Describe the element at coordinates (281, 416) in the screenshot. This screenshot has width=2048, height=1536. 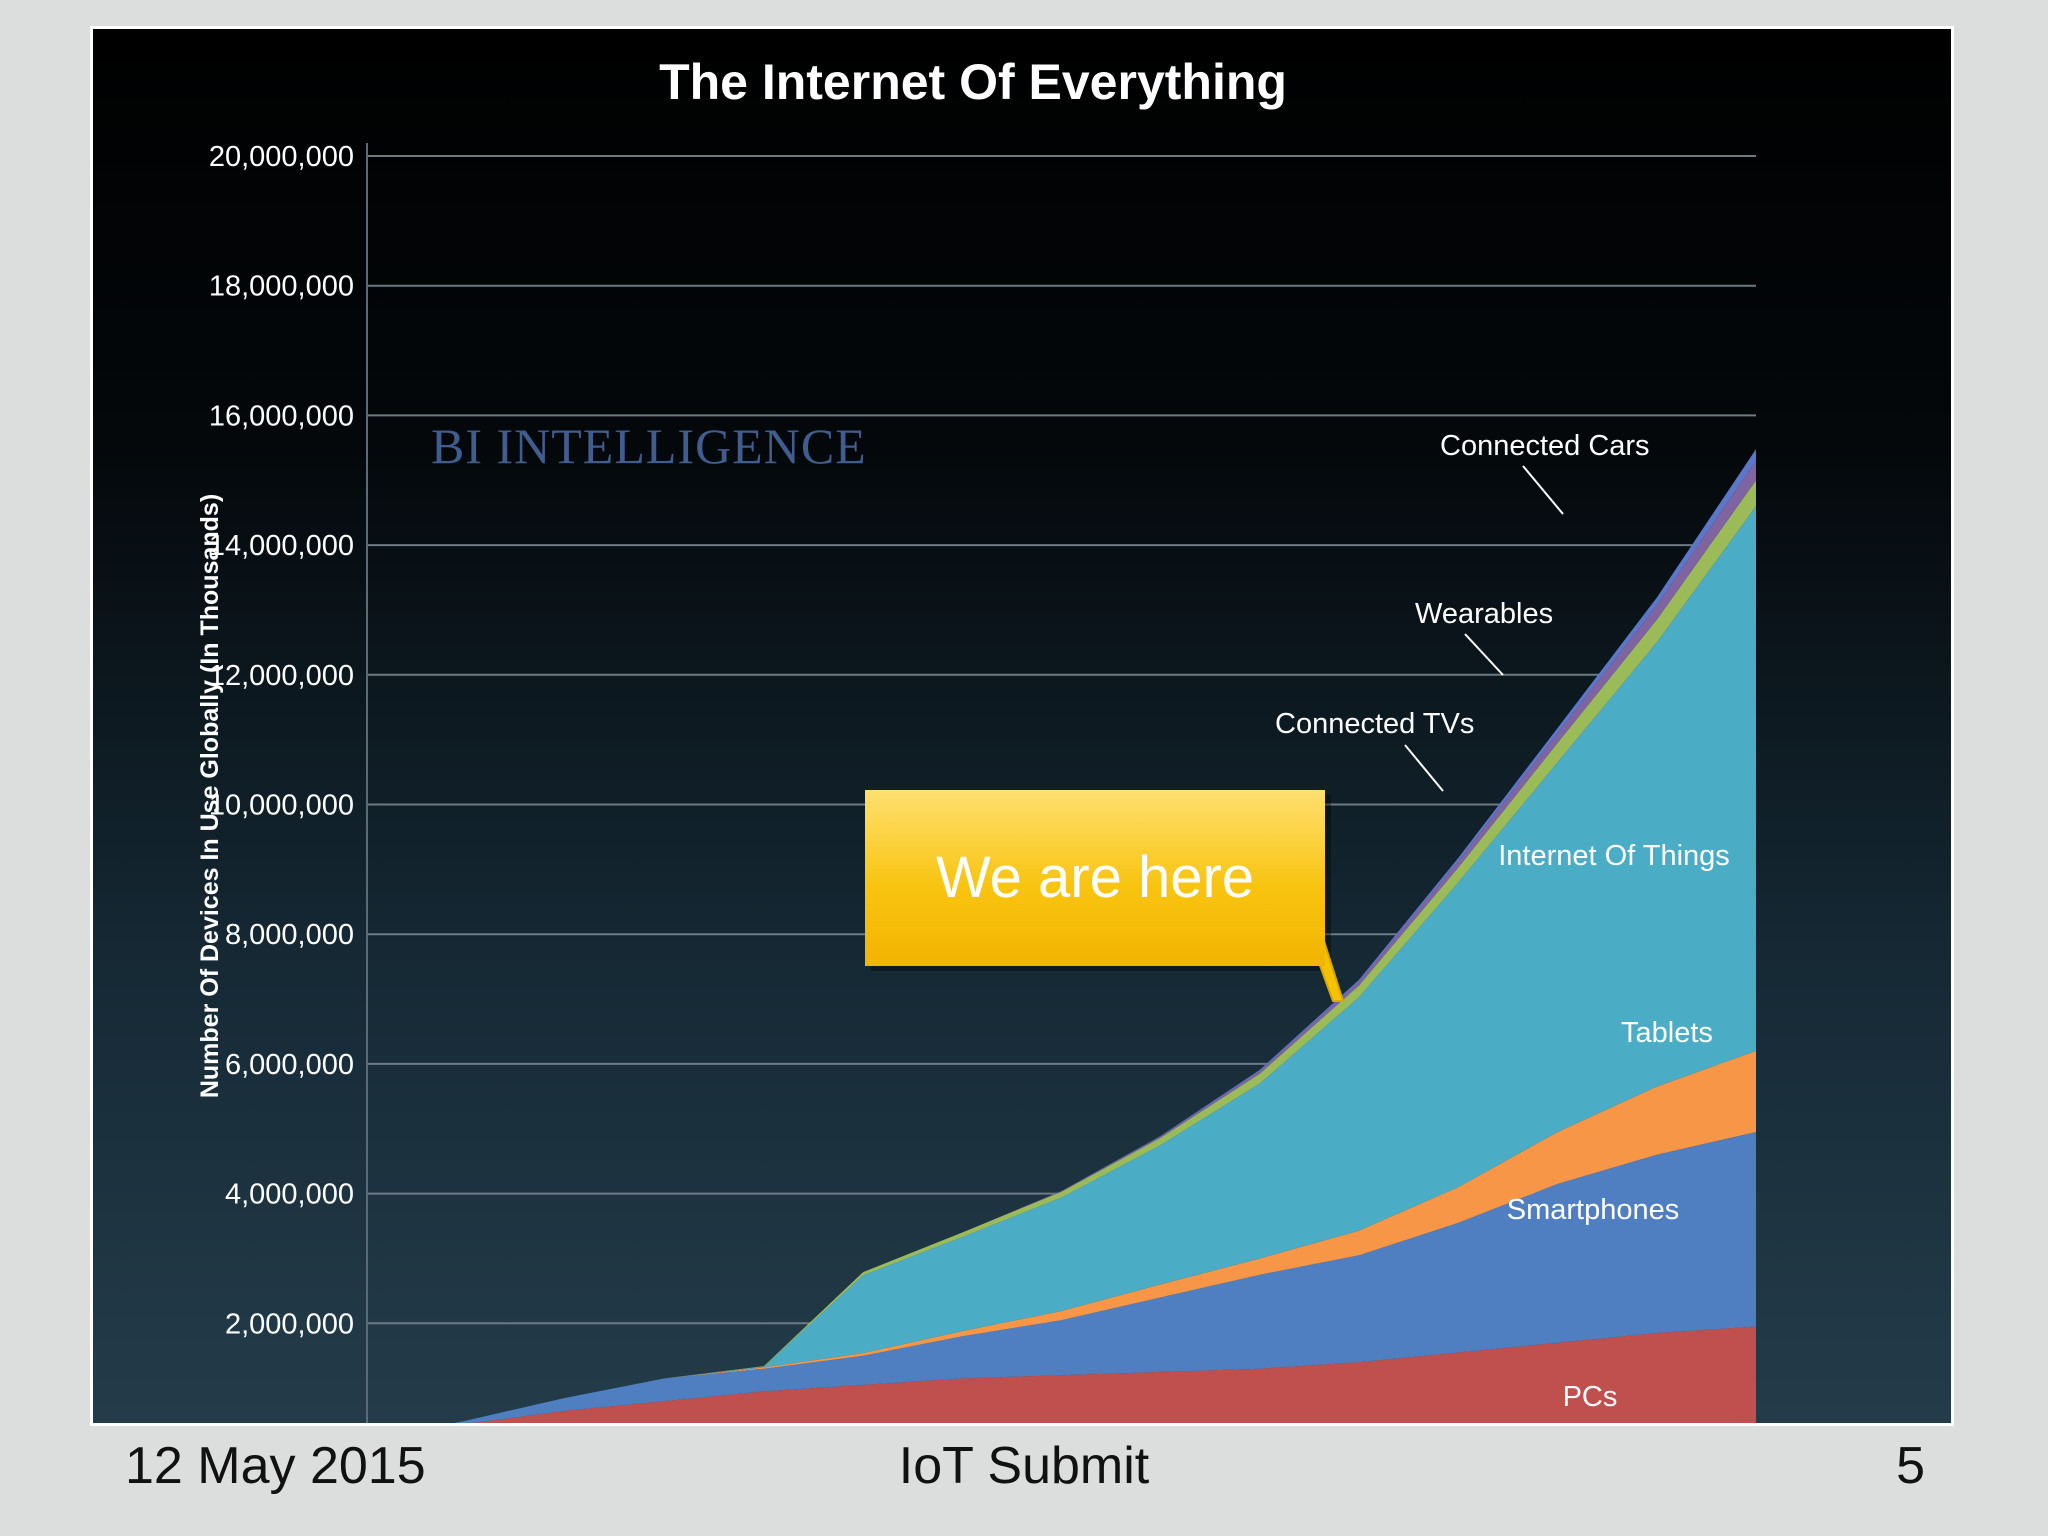
I see `y-tick-label-7: 16,000,000` at that location.